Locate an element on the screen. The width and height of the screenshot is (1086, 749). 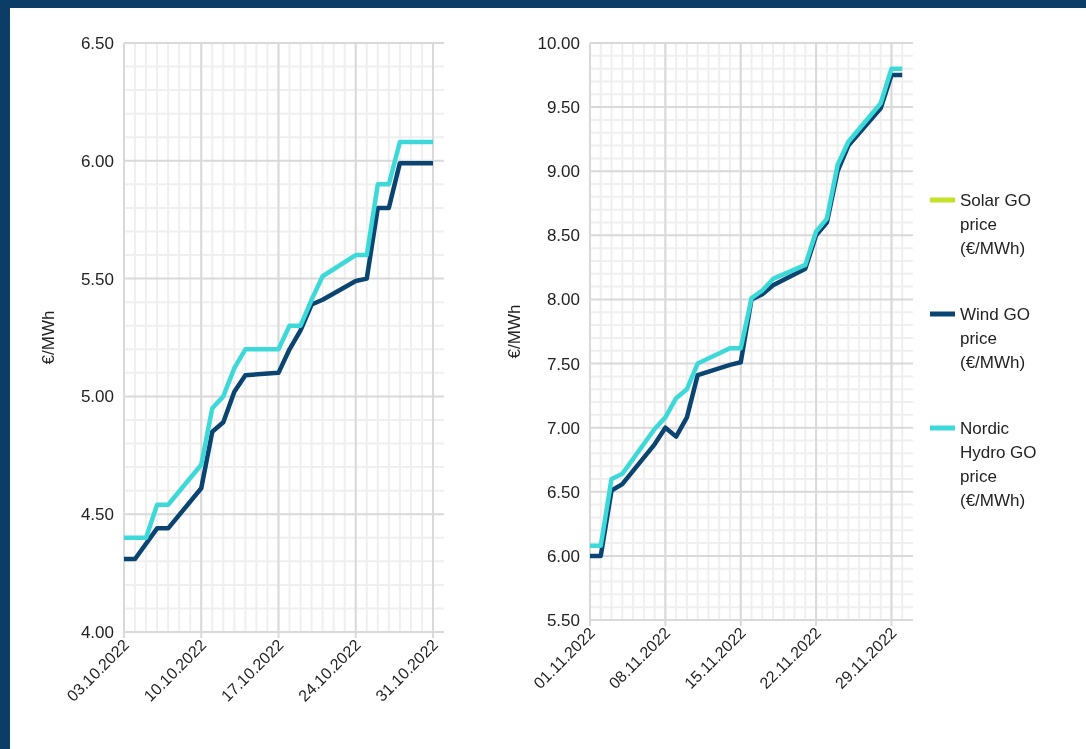
legend-label: Wind GO price (€/MWh) is located at coordinates (995, 338).